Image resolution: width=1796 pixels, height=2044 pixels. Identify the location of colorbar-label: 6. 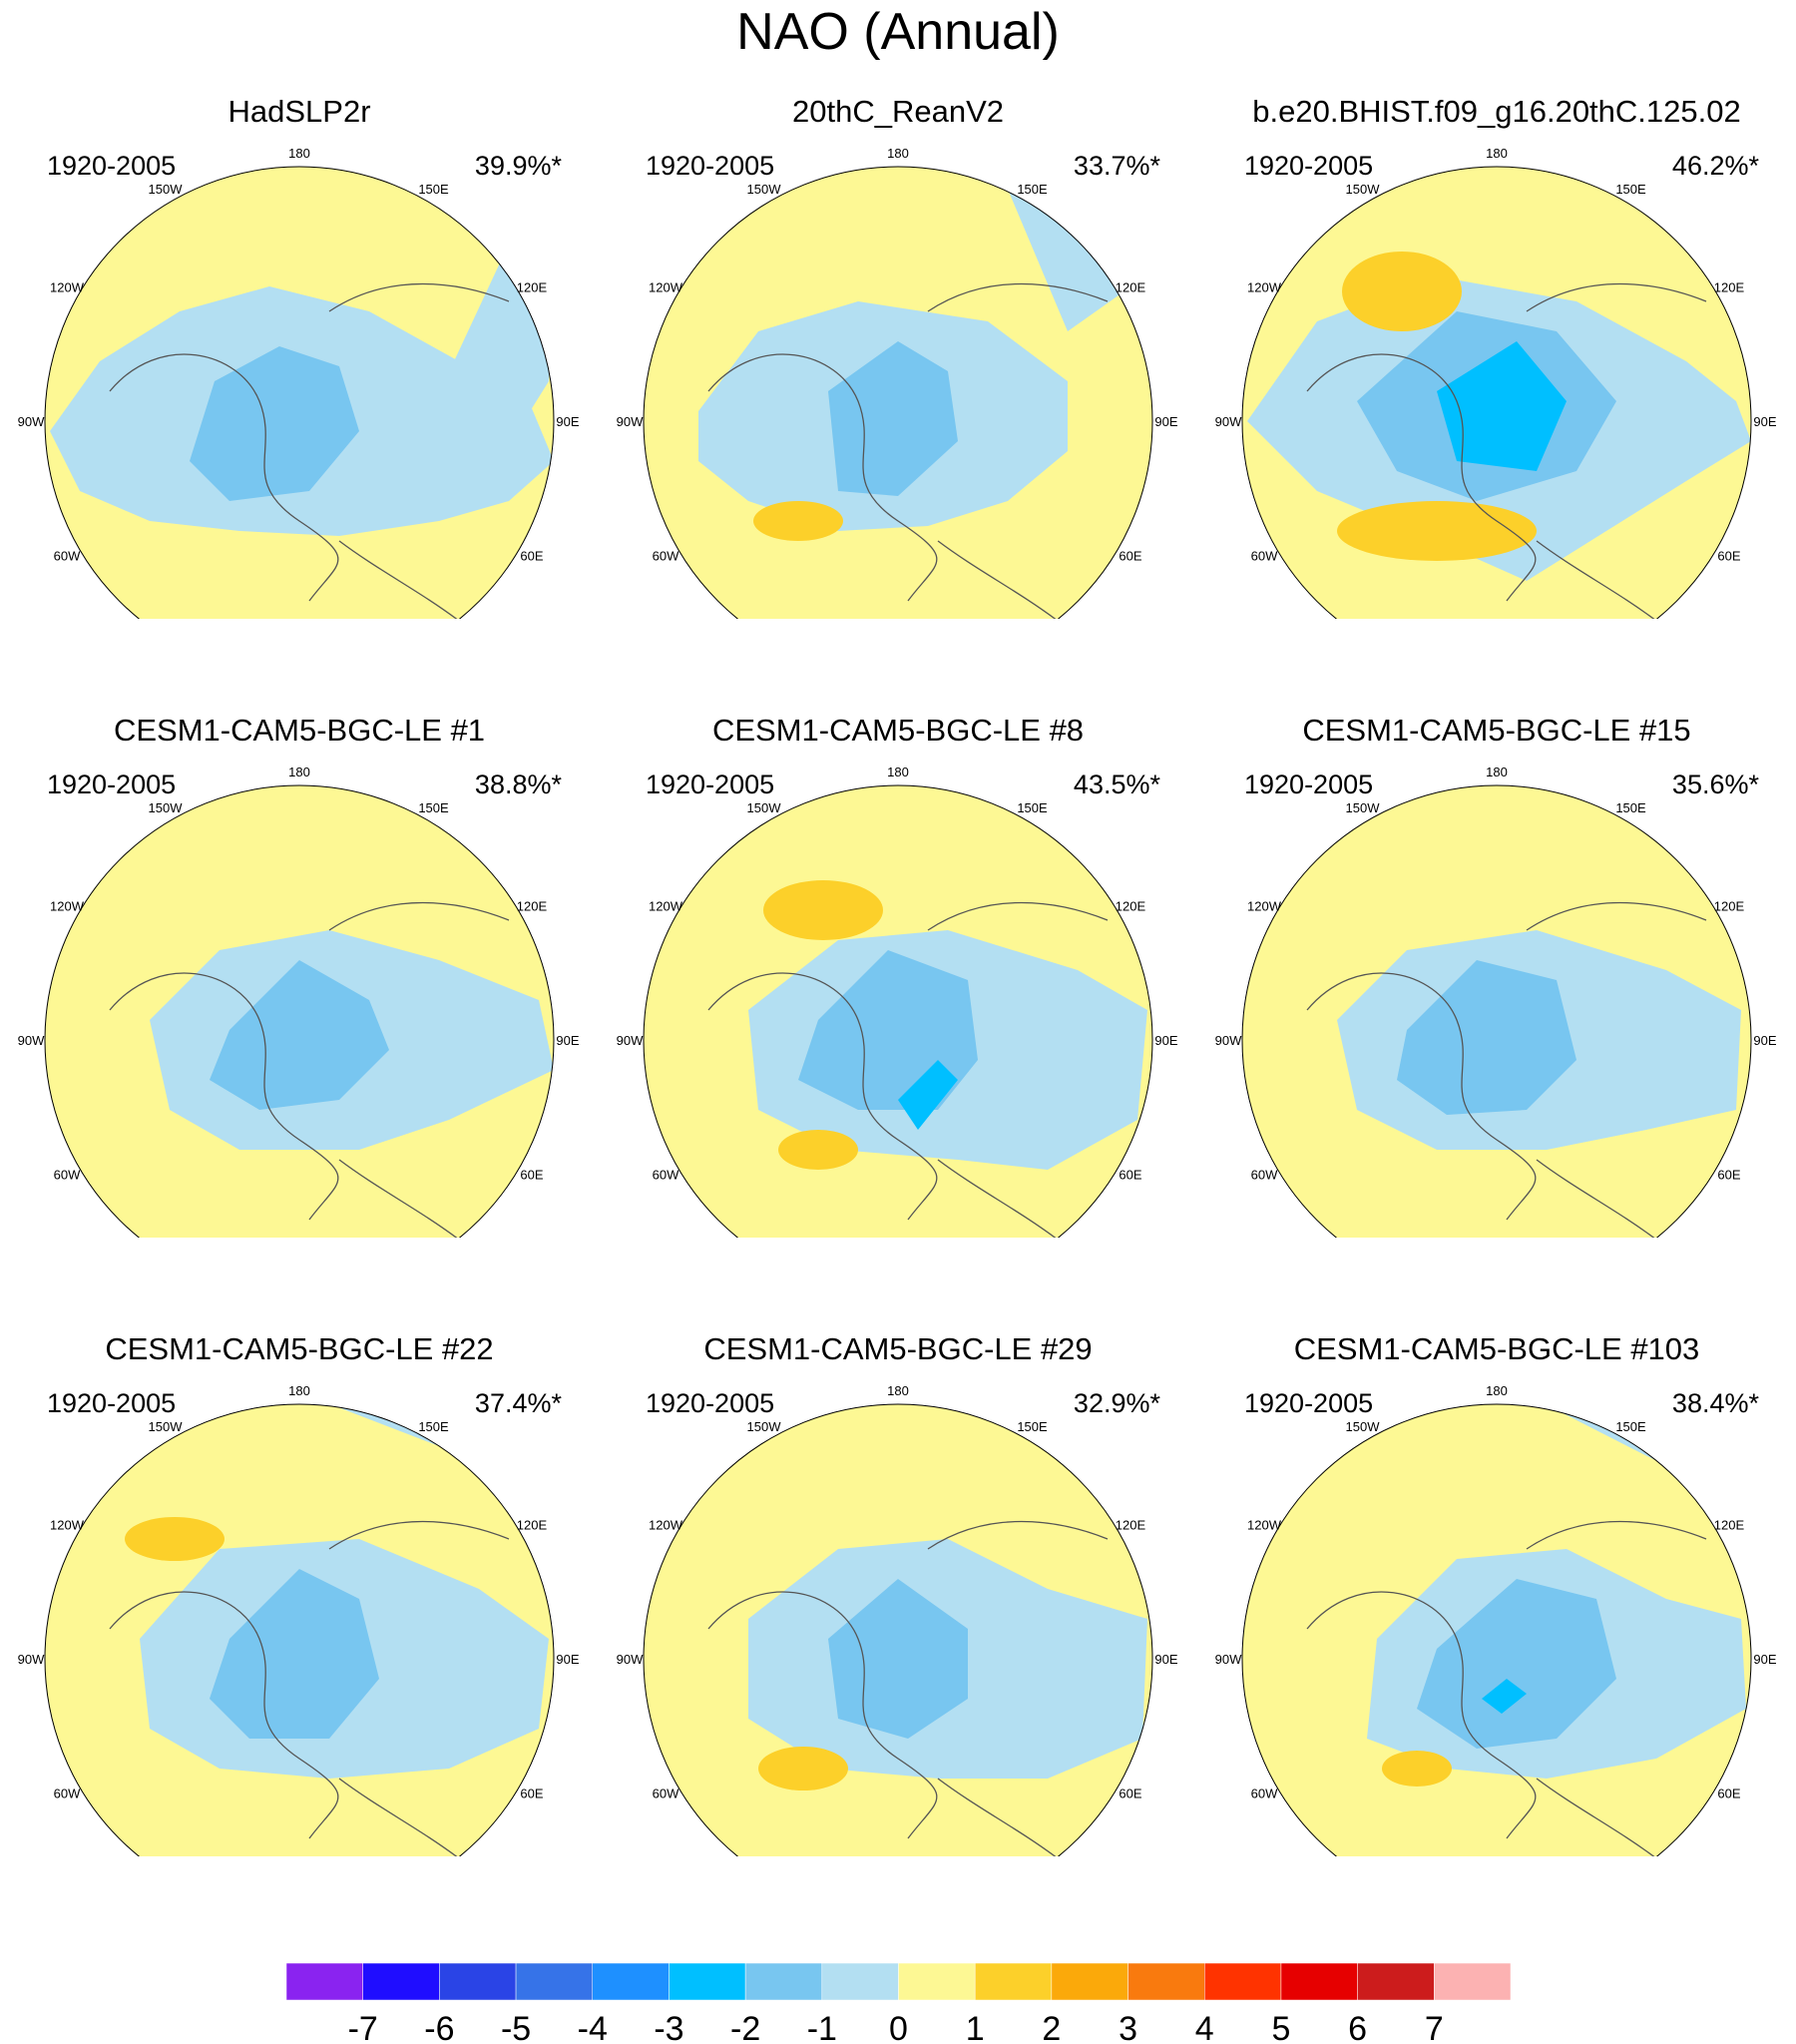
(1357, 2027).